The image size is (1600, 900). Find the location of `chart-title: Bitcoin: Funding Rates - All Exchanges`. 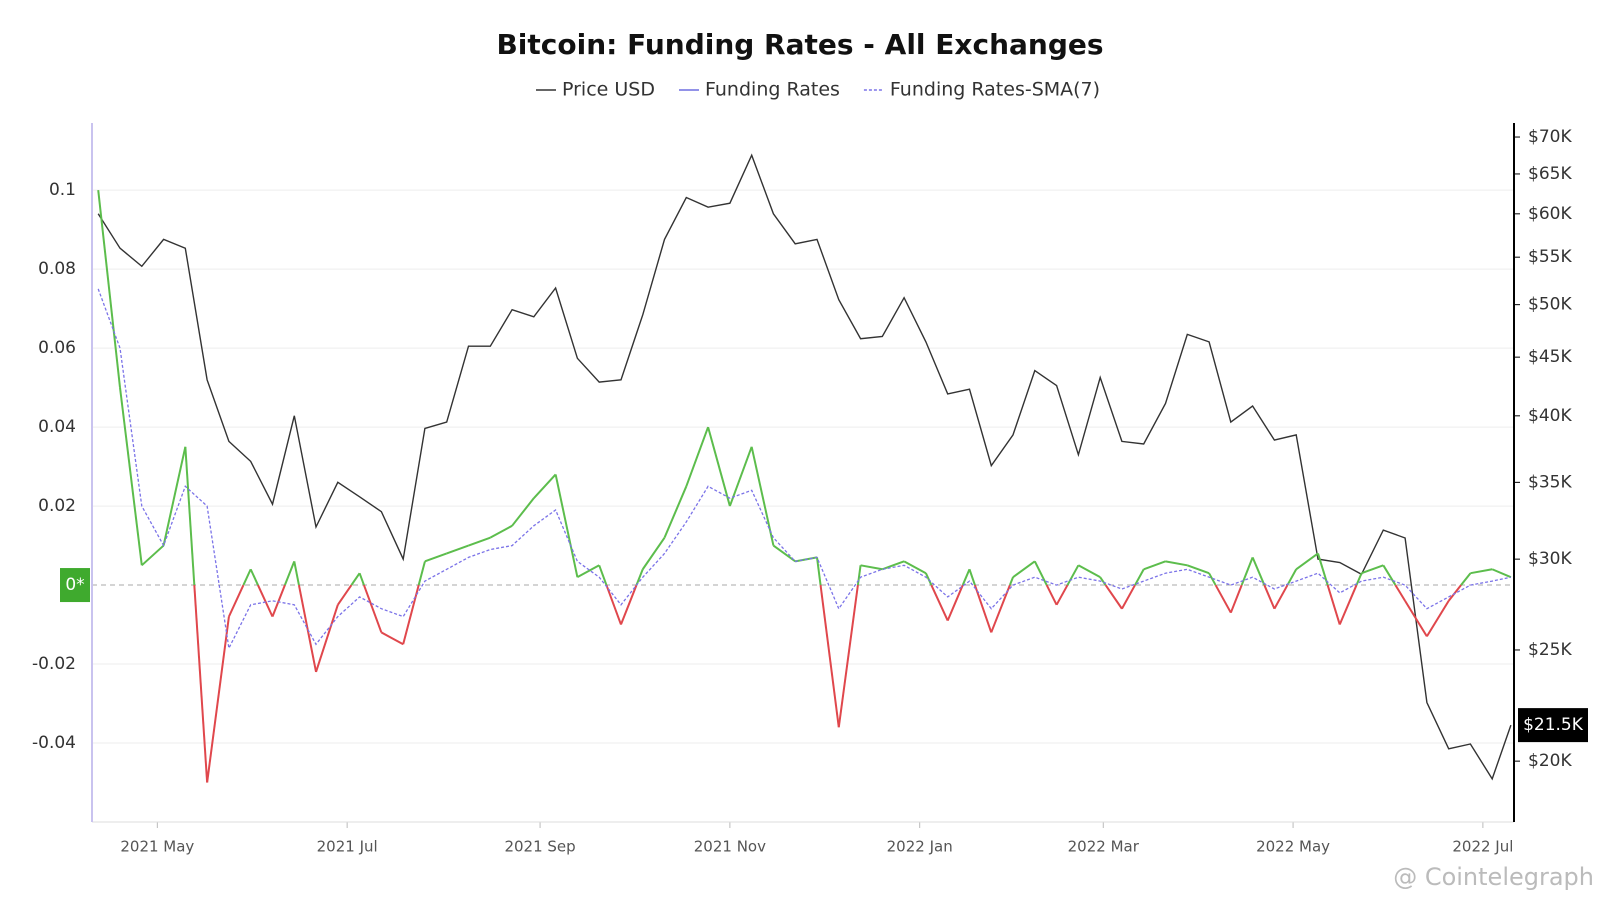

chart-title: Bitcoin: Funding Rates - All Exchanges is located at coordinates (799, 44).